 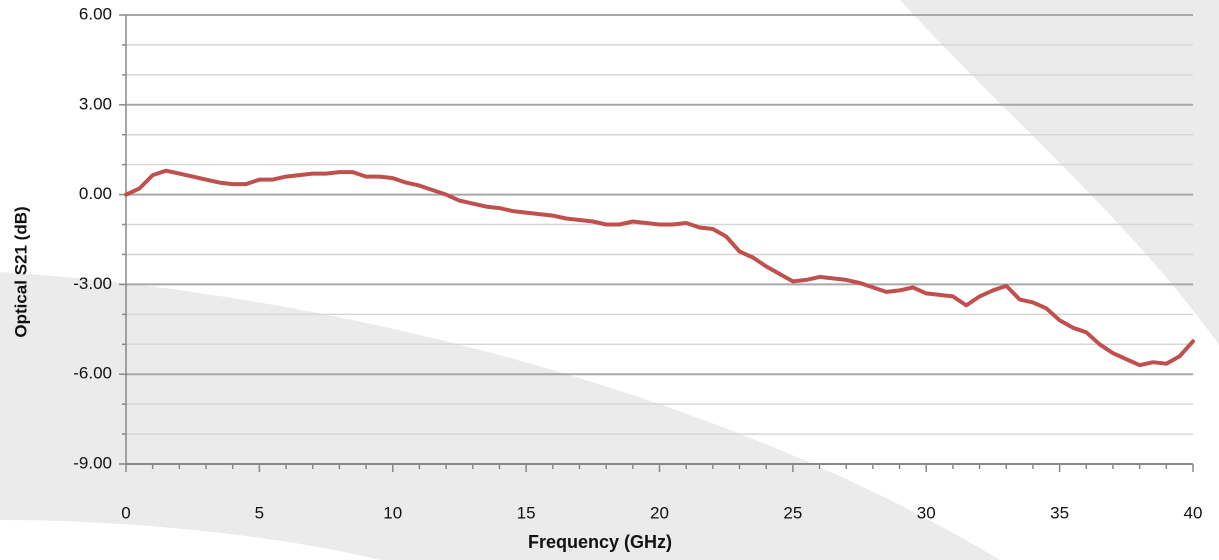 I want to click on y-tick-label: -6.00, so click(x=92, y=373).